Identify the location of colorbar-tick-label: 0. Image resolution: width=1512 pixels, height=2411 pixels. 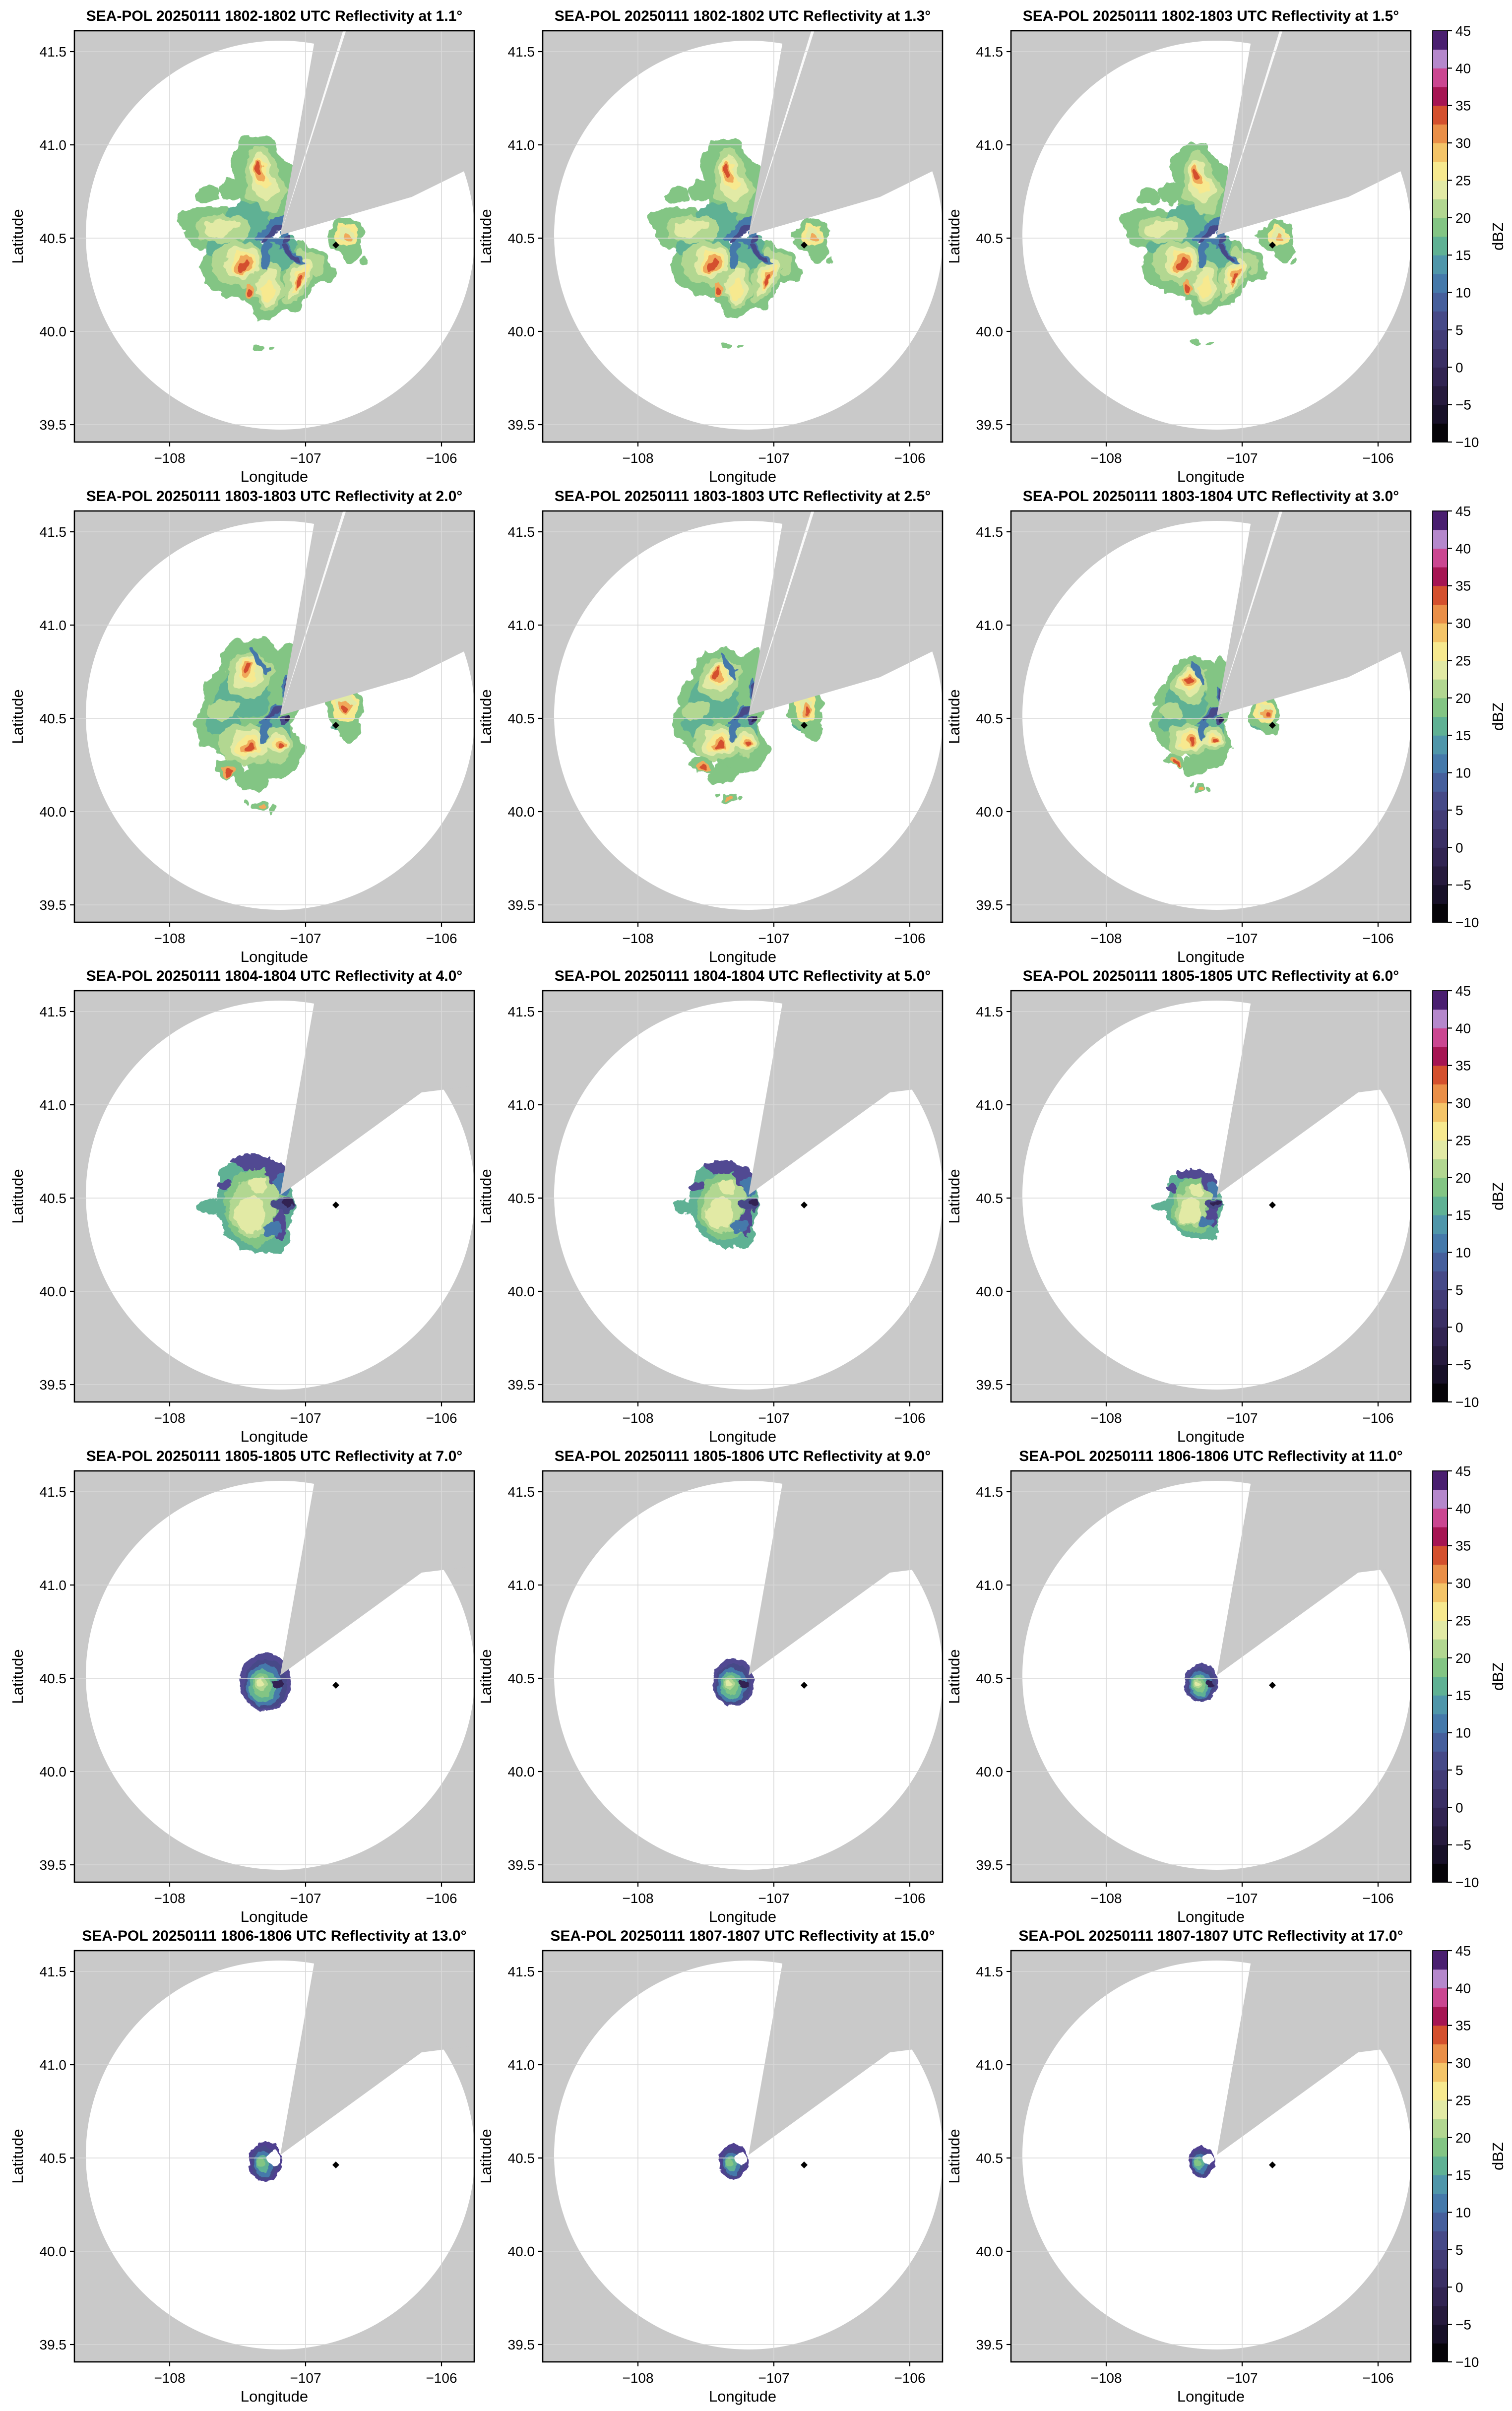
(1459, 2287).